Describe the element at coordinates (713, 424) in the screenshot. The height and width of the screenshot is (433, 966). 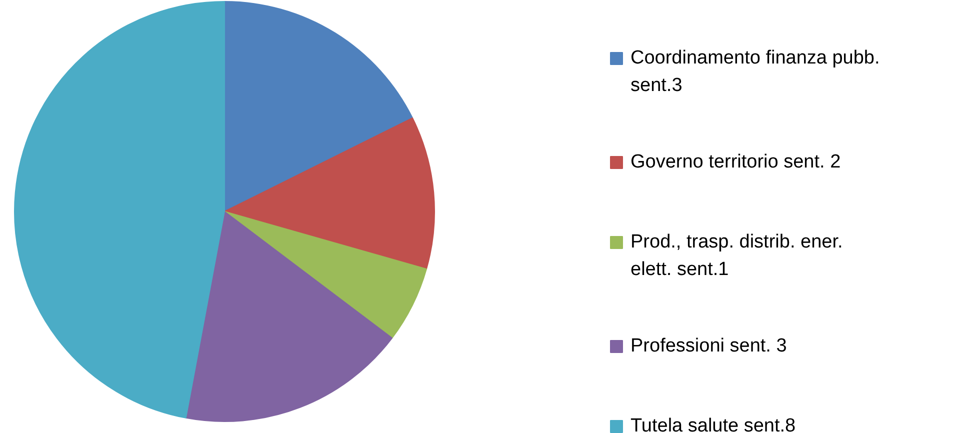
I see `legend-label: Tutela salute sent.8` at that location.